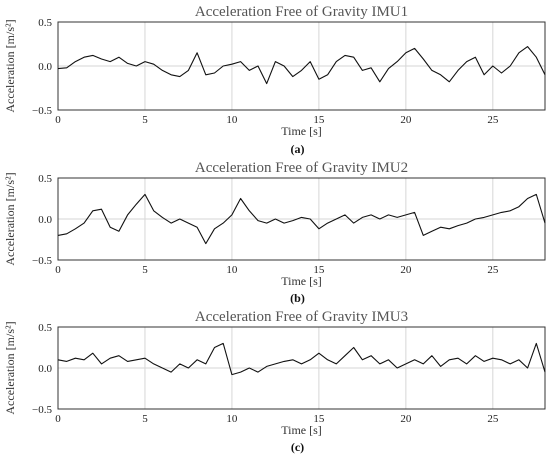  I want to click on y-tick-label-c-1: 0.0, so click(45, 369).